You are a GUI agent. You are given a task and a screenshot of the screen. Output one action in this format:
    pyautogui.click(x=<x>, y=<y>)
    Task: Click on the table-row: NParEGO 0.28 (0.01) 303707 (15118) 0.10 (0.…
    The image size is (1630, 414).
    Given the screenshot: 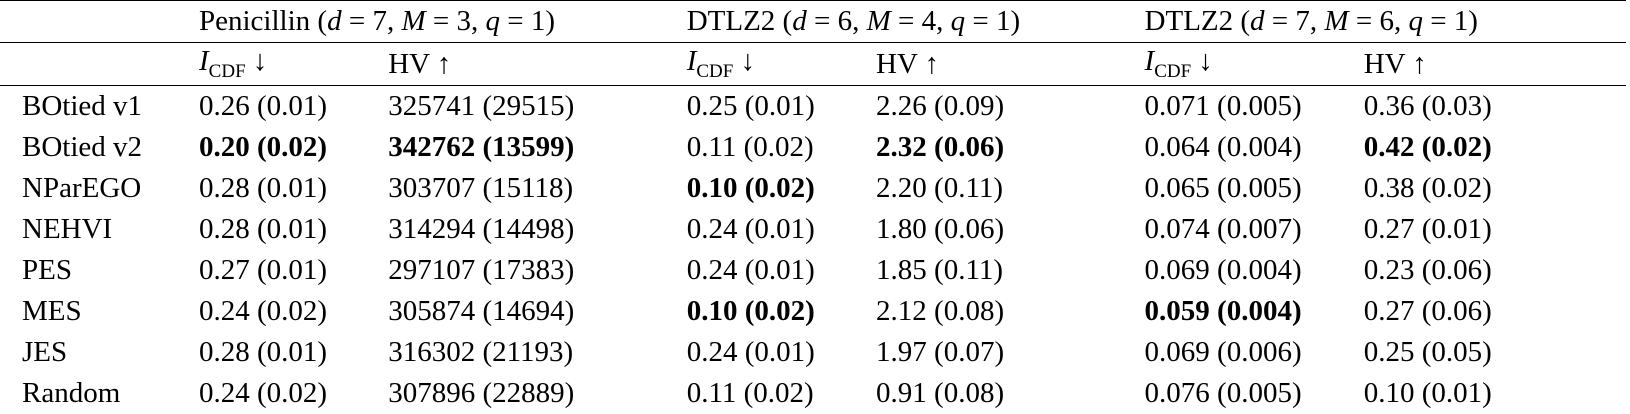 What is the action you would take?
    pyautogui.click(x=813, y=188)
    